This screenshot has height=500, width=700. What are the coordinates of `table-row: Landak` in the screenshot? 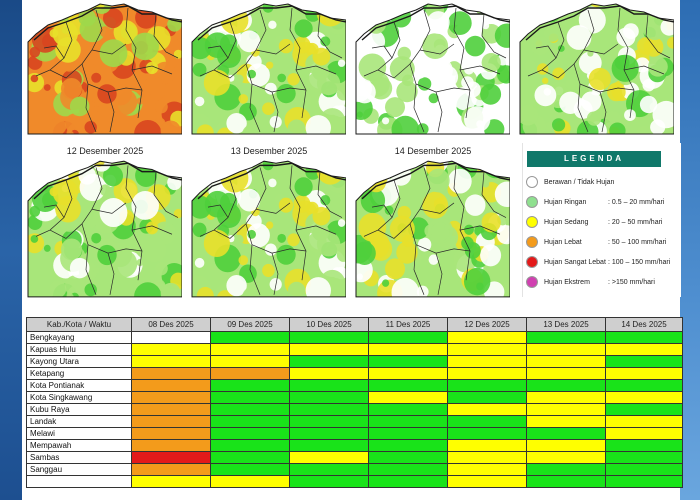 It's located at (354, 421).